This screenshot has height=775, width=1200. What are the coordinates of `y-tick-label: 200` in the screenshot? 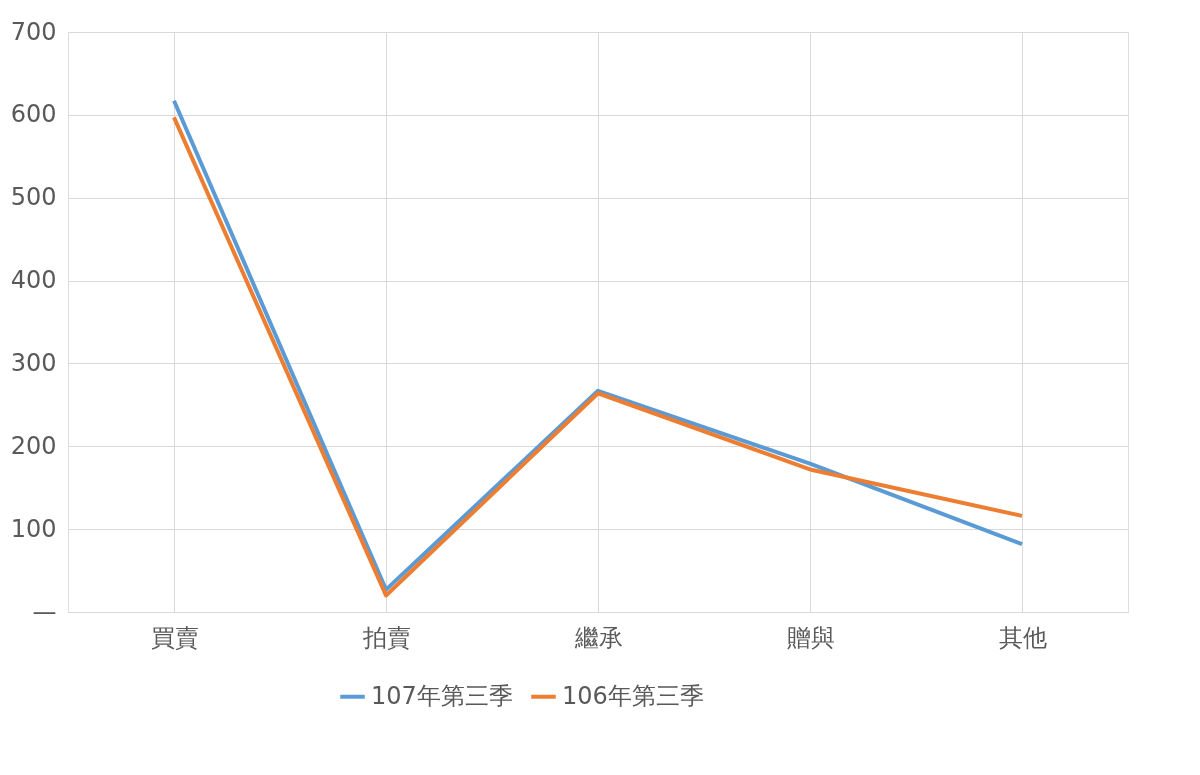 It's located at (33, 445).